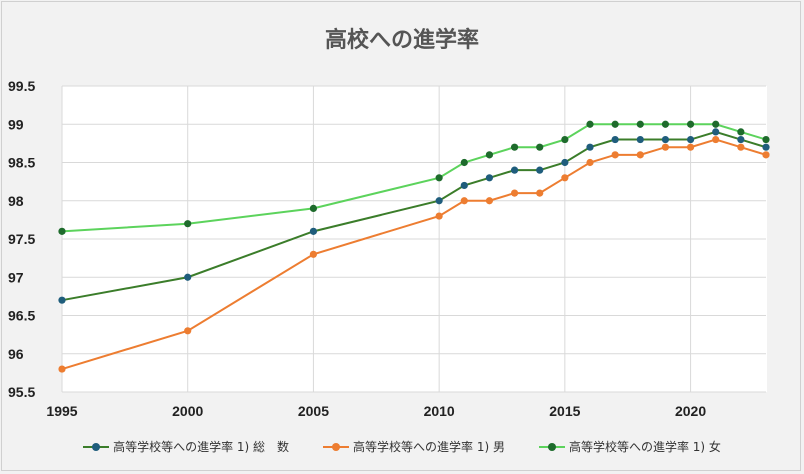  I want to click on legend-item: 高等学校等への進学率 1) 総 数, so click(186, 446).